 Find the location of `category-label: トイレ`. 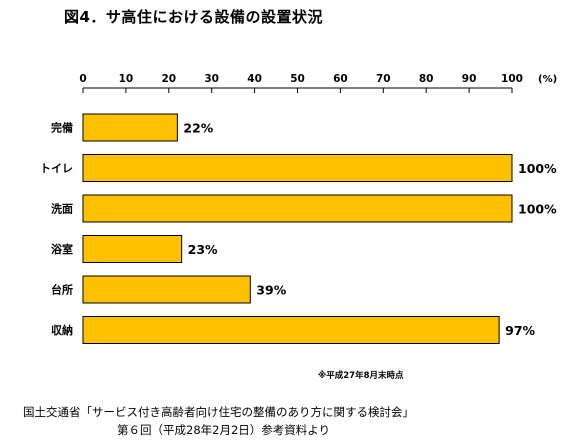

category-label: トイレ is located at coordinates (56, 168).